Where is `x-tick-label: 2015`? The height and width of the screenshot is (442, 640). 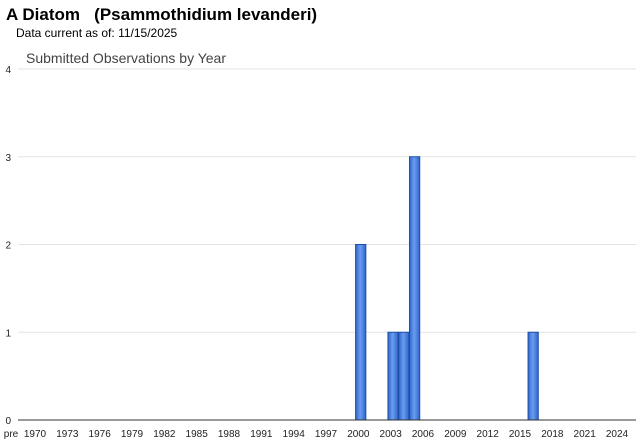 x-tick-label: 2015 is located at coordinates (520, 434).